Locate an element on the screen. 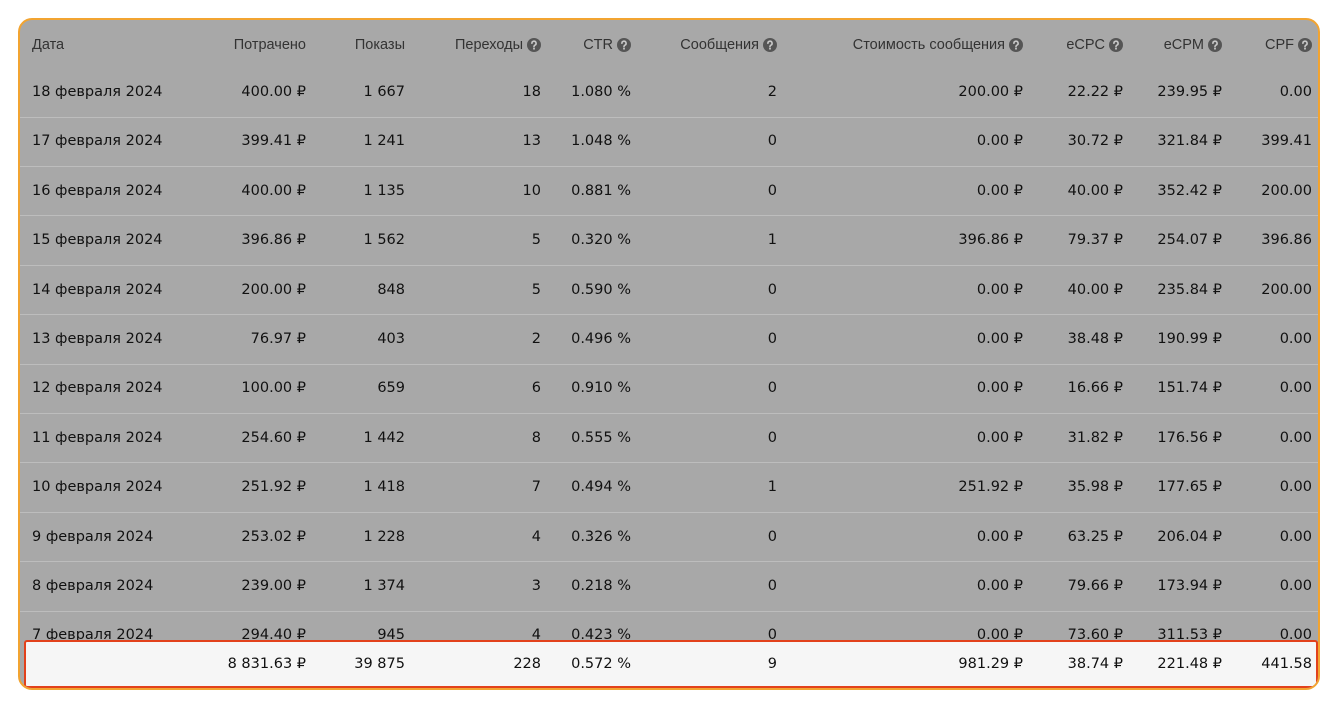  data-cell: 0.320 % is located at coordinates (601, 240).